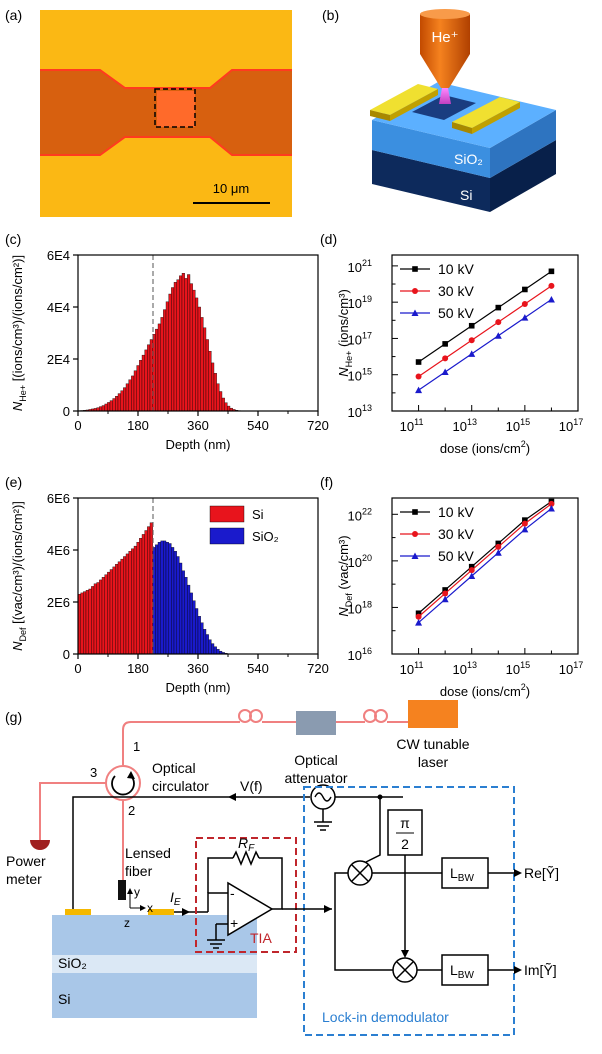  Describe the element at coordinates (13, 239) in the screenshot. I see `panel-c-label: (c)` at that location.